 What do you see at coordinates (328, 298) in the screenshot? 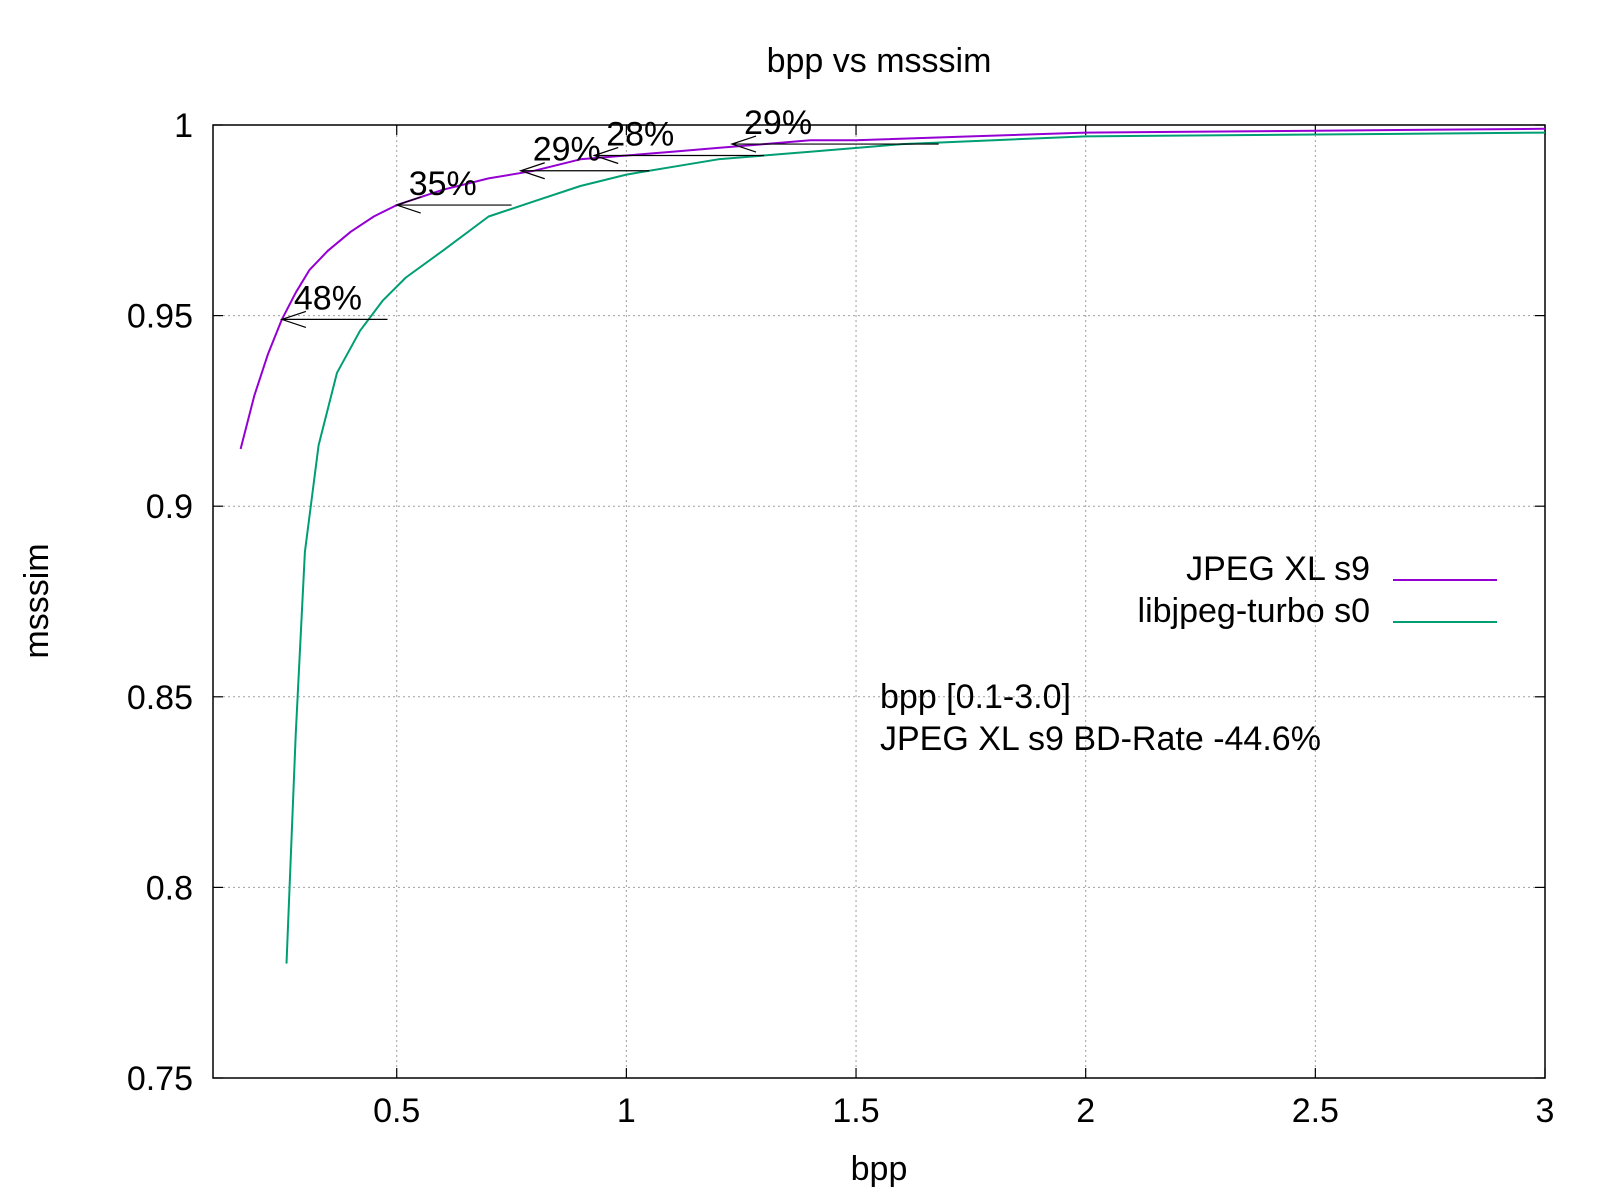
I see `annotation-label: 48%` at bounding box center [328, 298].